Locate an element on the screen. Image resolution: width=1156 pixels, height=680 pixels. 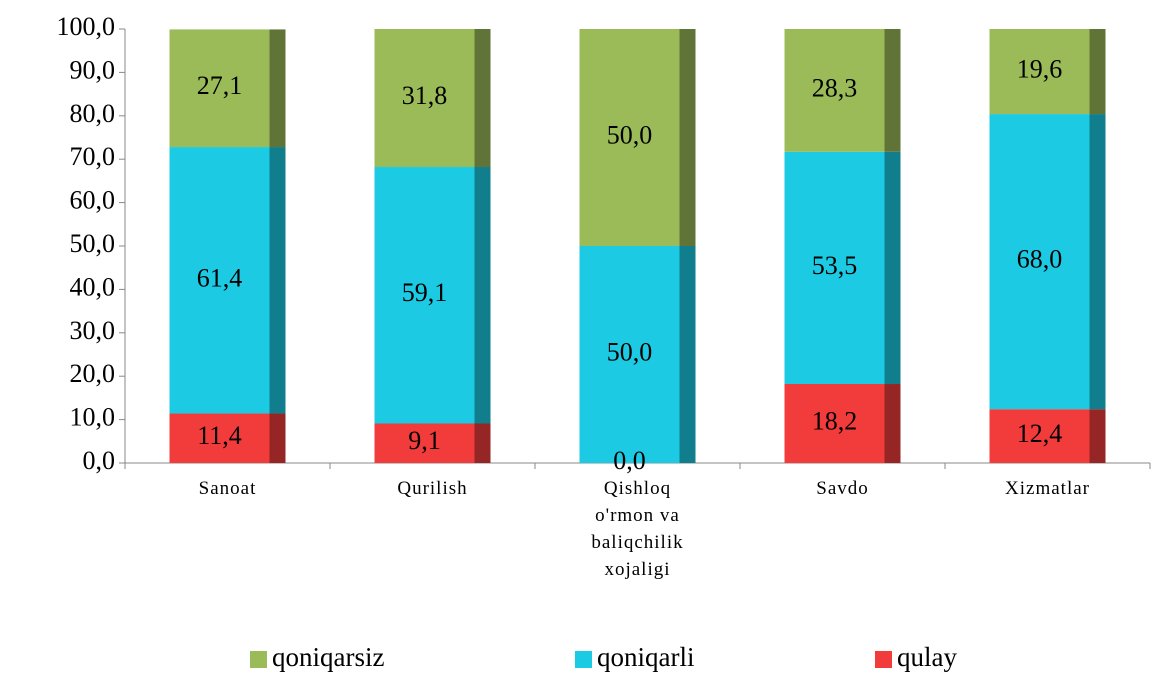
value-label: 27,1 is located at coordinates (220, 85).